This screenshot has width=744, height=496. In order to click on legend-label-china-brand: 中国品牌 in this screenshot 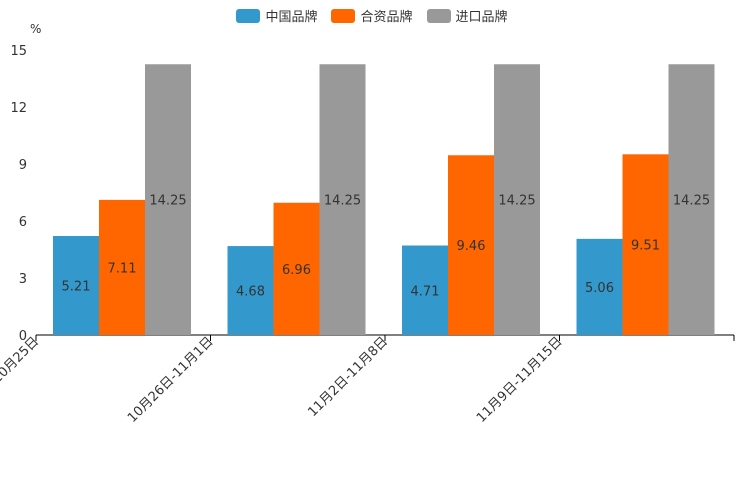, I will do `click(291, 17)`.